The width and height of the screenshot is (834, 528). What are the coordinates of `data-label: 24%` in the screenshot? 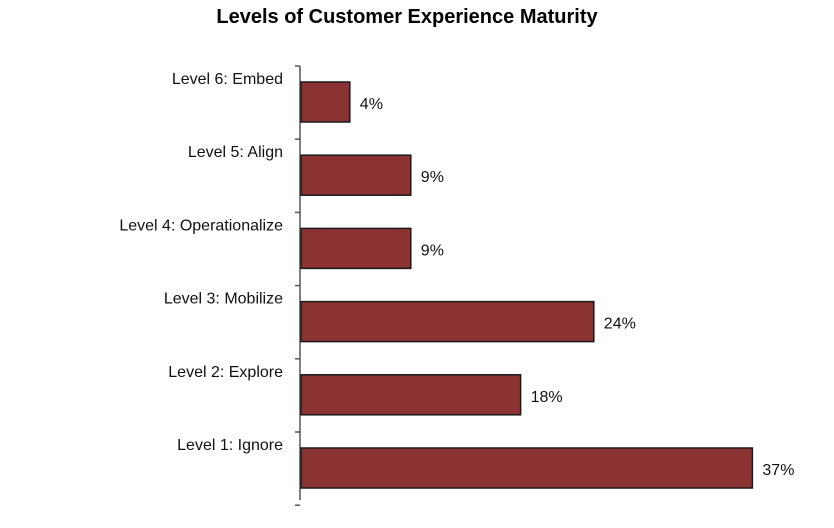 It's located at (620, 324).